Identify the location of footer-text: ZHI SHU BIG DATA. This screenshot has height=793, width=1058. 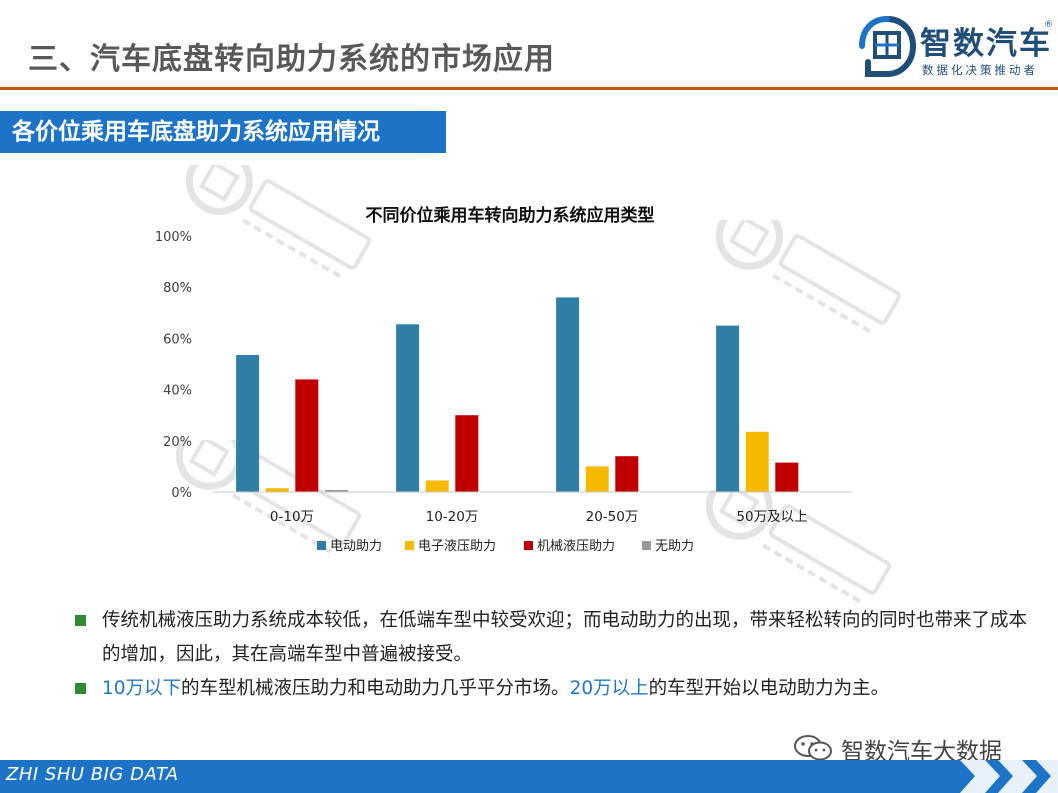
(92, 774).